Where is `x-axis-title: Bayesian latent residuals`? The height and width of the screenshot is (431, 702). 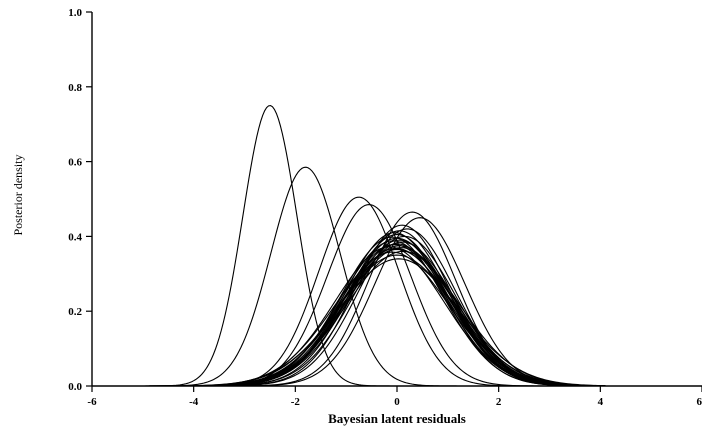 x-axis-title: Bayesian latent residuals is located at coordinates (397, 418).